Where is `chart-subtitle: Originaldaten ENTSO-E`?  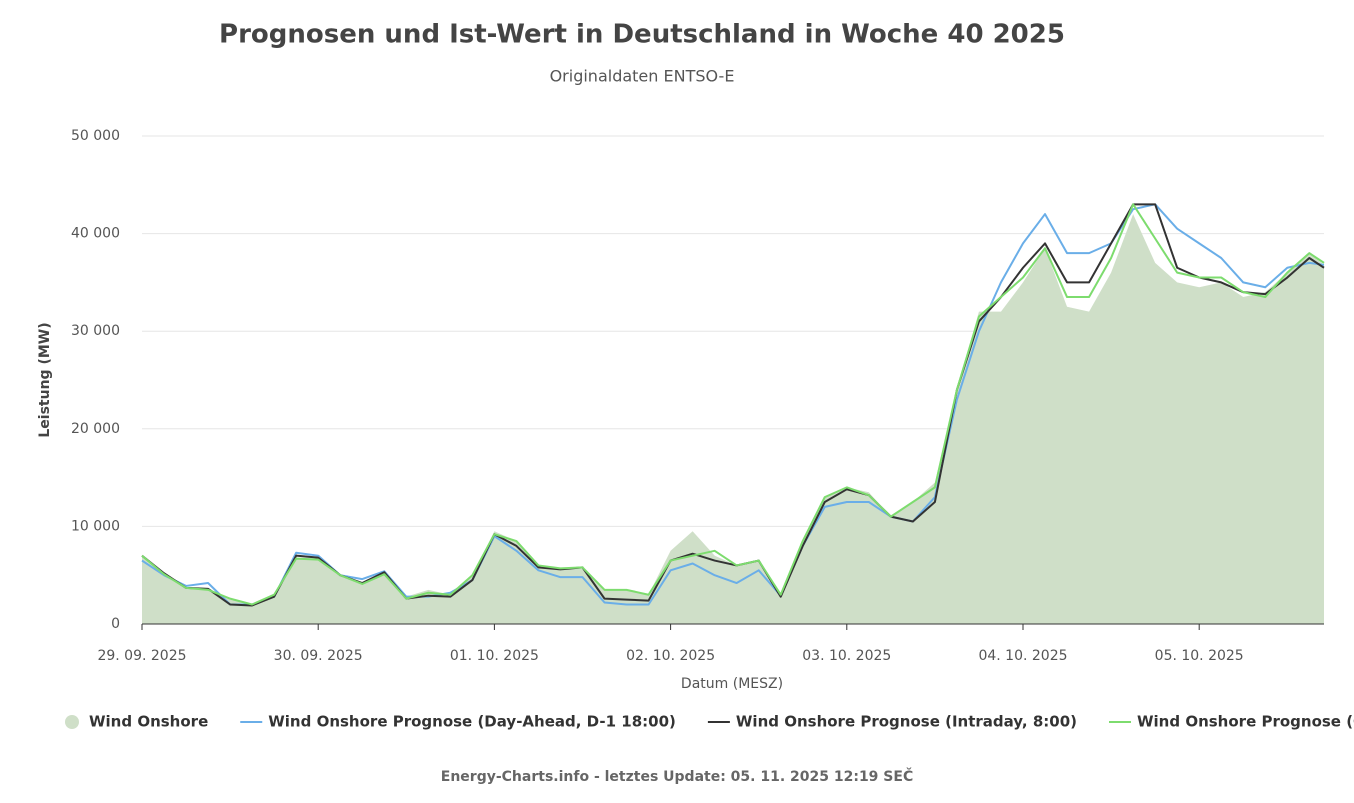 chart-subtitle: Originaldaten ENTSO-E is located at coordinates (642, 76).